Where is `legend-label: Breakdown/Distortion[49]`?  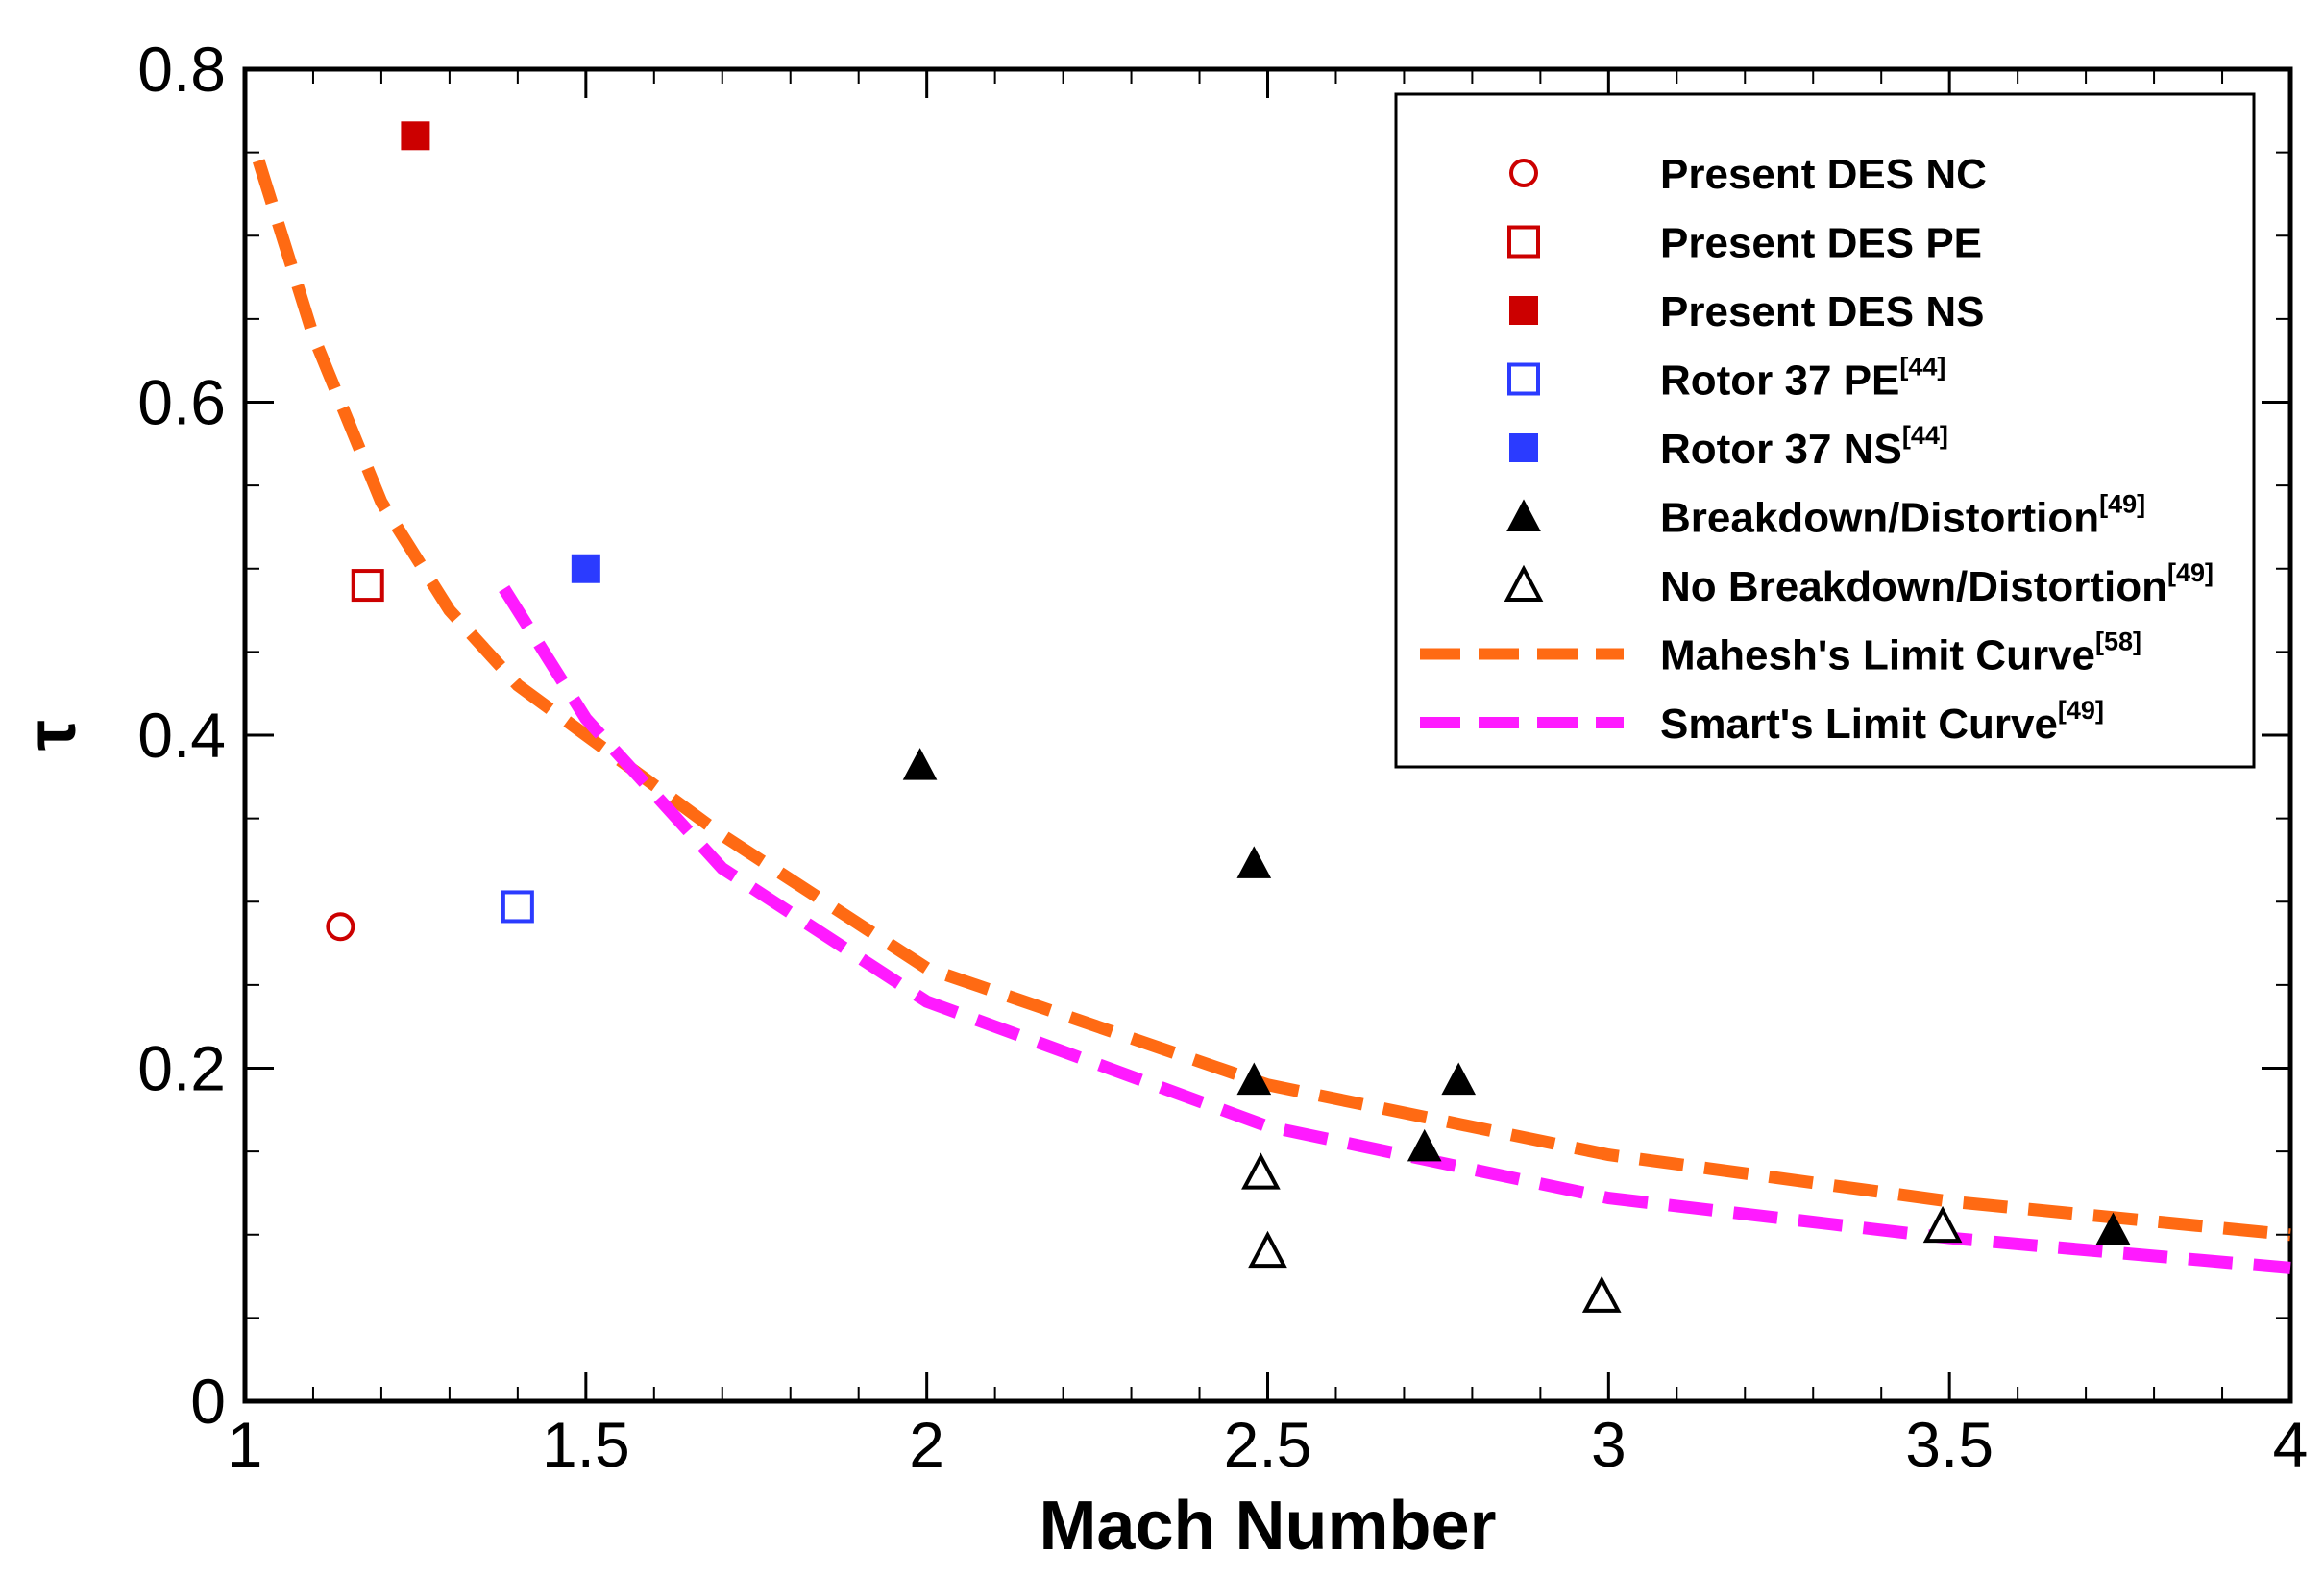
legend-label: Breakdown/Distortion[49] is located at coordinates (1902, 516).